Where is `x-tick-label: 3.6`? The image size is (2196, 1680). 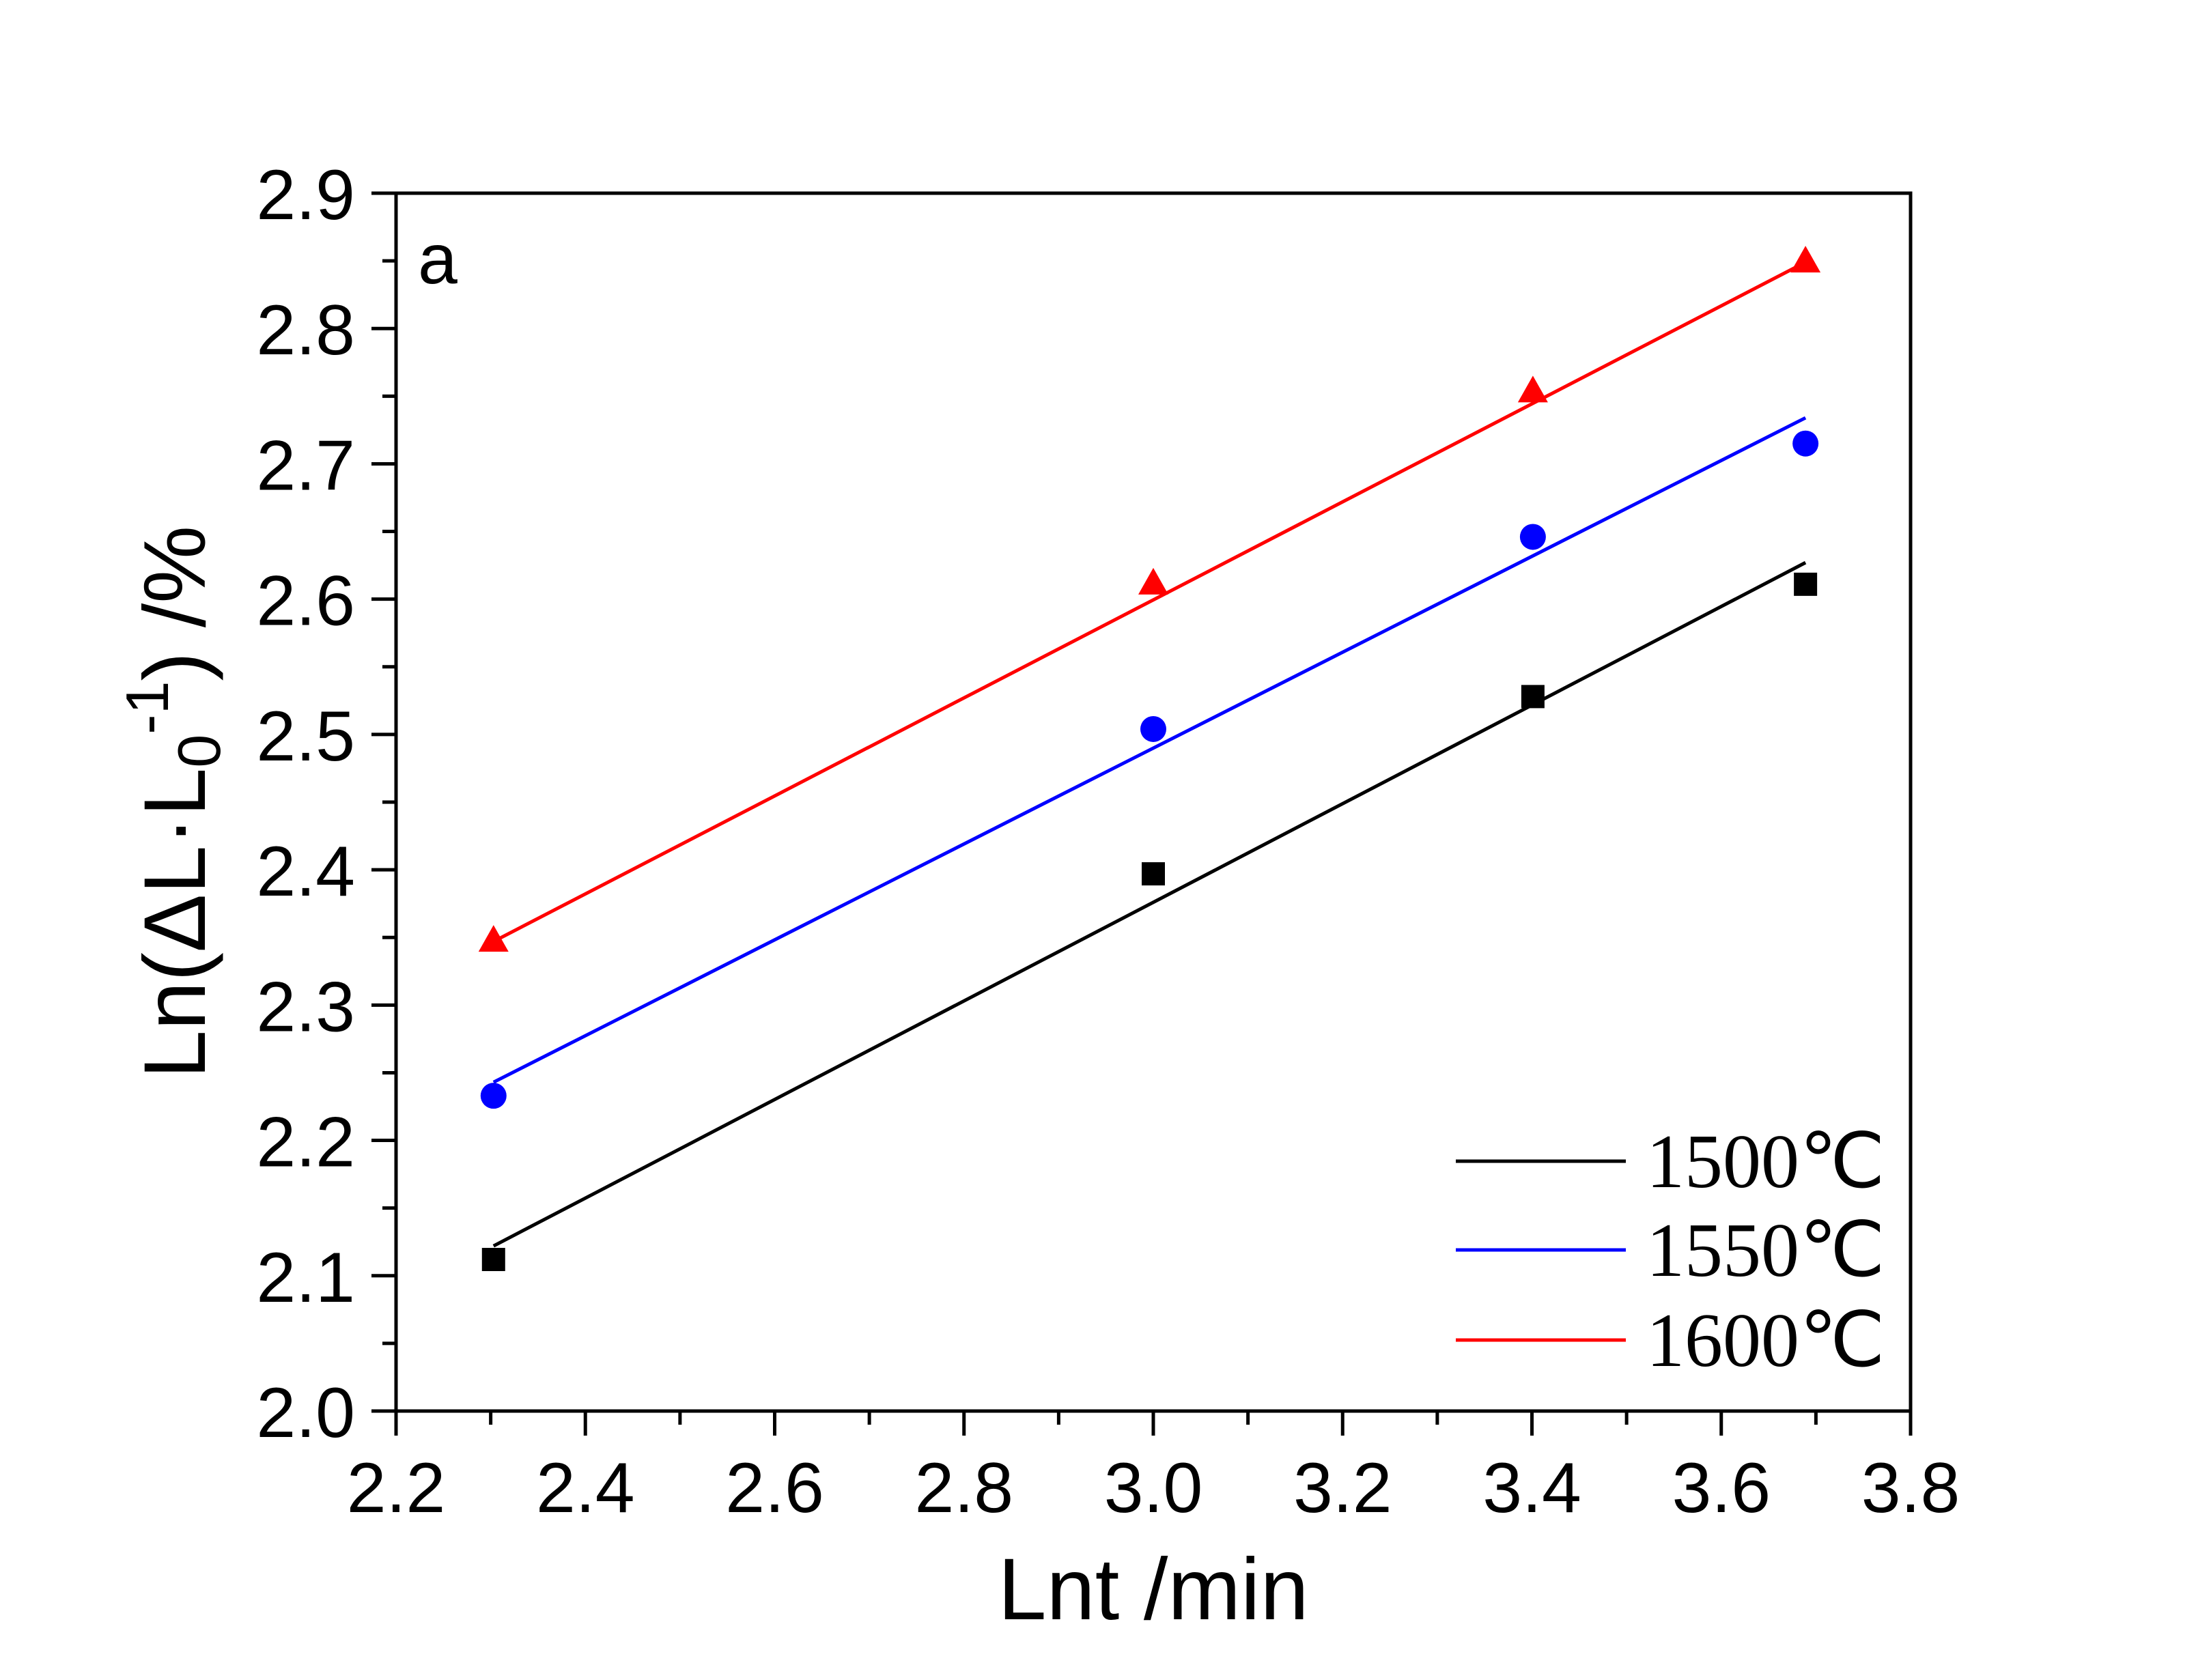
x-tick-label: 3.6 is located at coordinates (1722, 1488).